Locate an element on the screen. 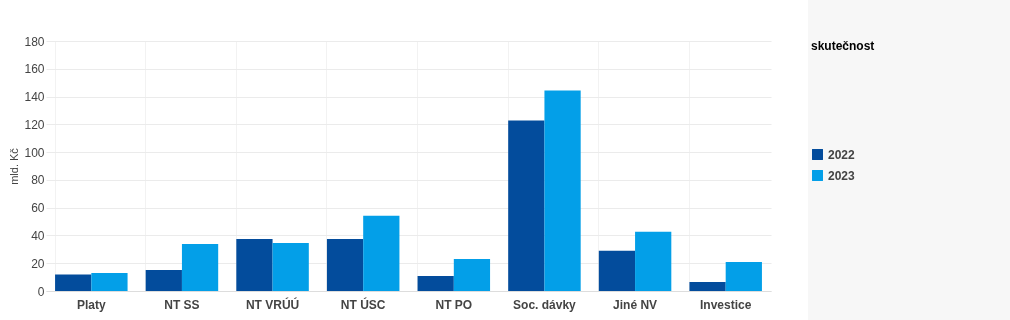 The height and width of the screenshot is (320, 1010). y-tick-label: 60 is located at coordinates (38, 208).